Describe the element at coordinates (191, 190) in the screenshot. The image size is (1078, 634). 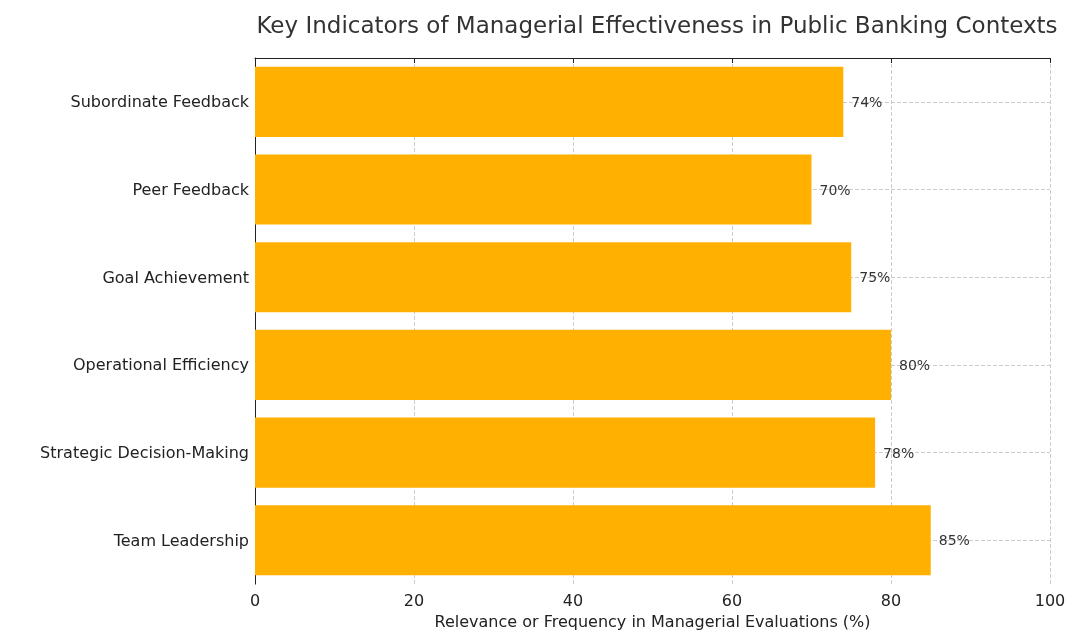
I see `y-tick-label: Peer Feedback` at that location.